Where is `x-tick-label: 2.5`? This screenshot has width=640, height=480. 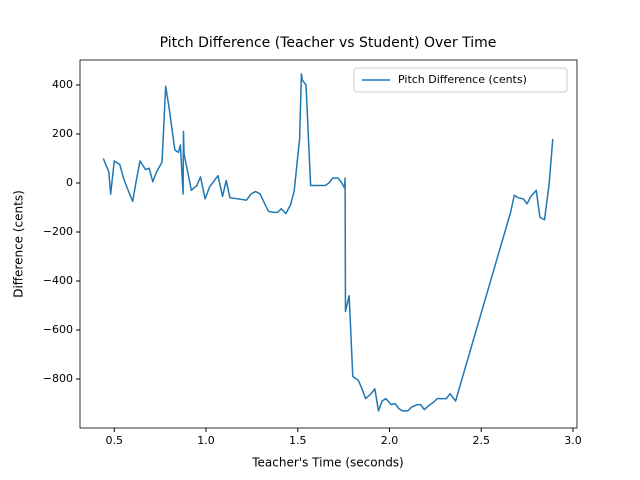 x-tick-label: 2.5 is located at coordinates (481, 440).